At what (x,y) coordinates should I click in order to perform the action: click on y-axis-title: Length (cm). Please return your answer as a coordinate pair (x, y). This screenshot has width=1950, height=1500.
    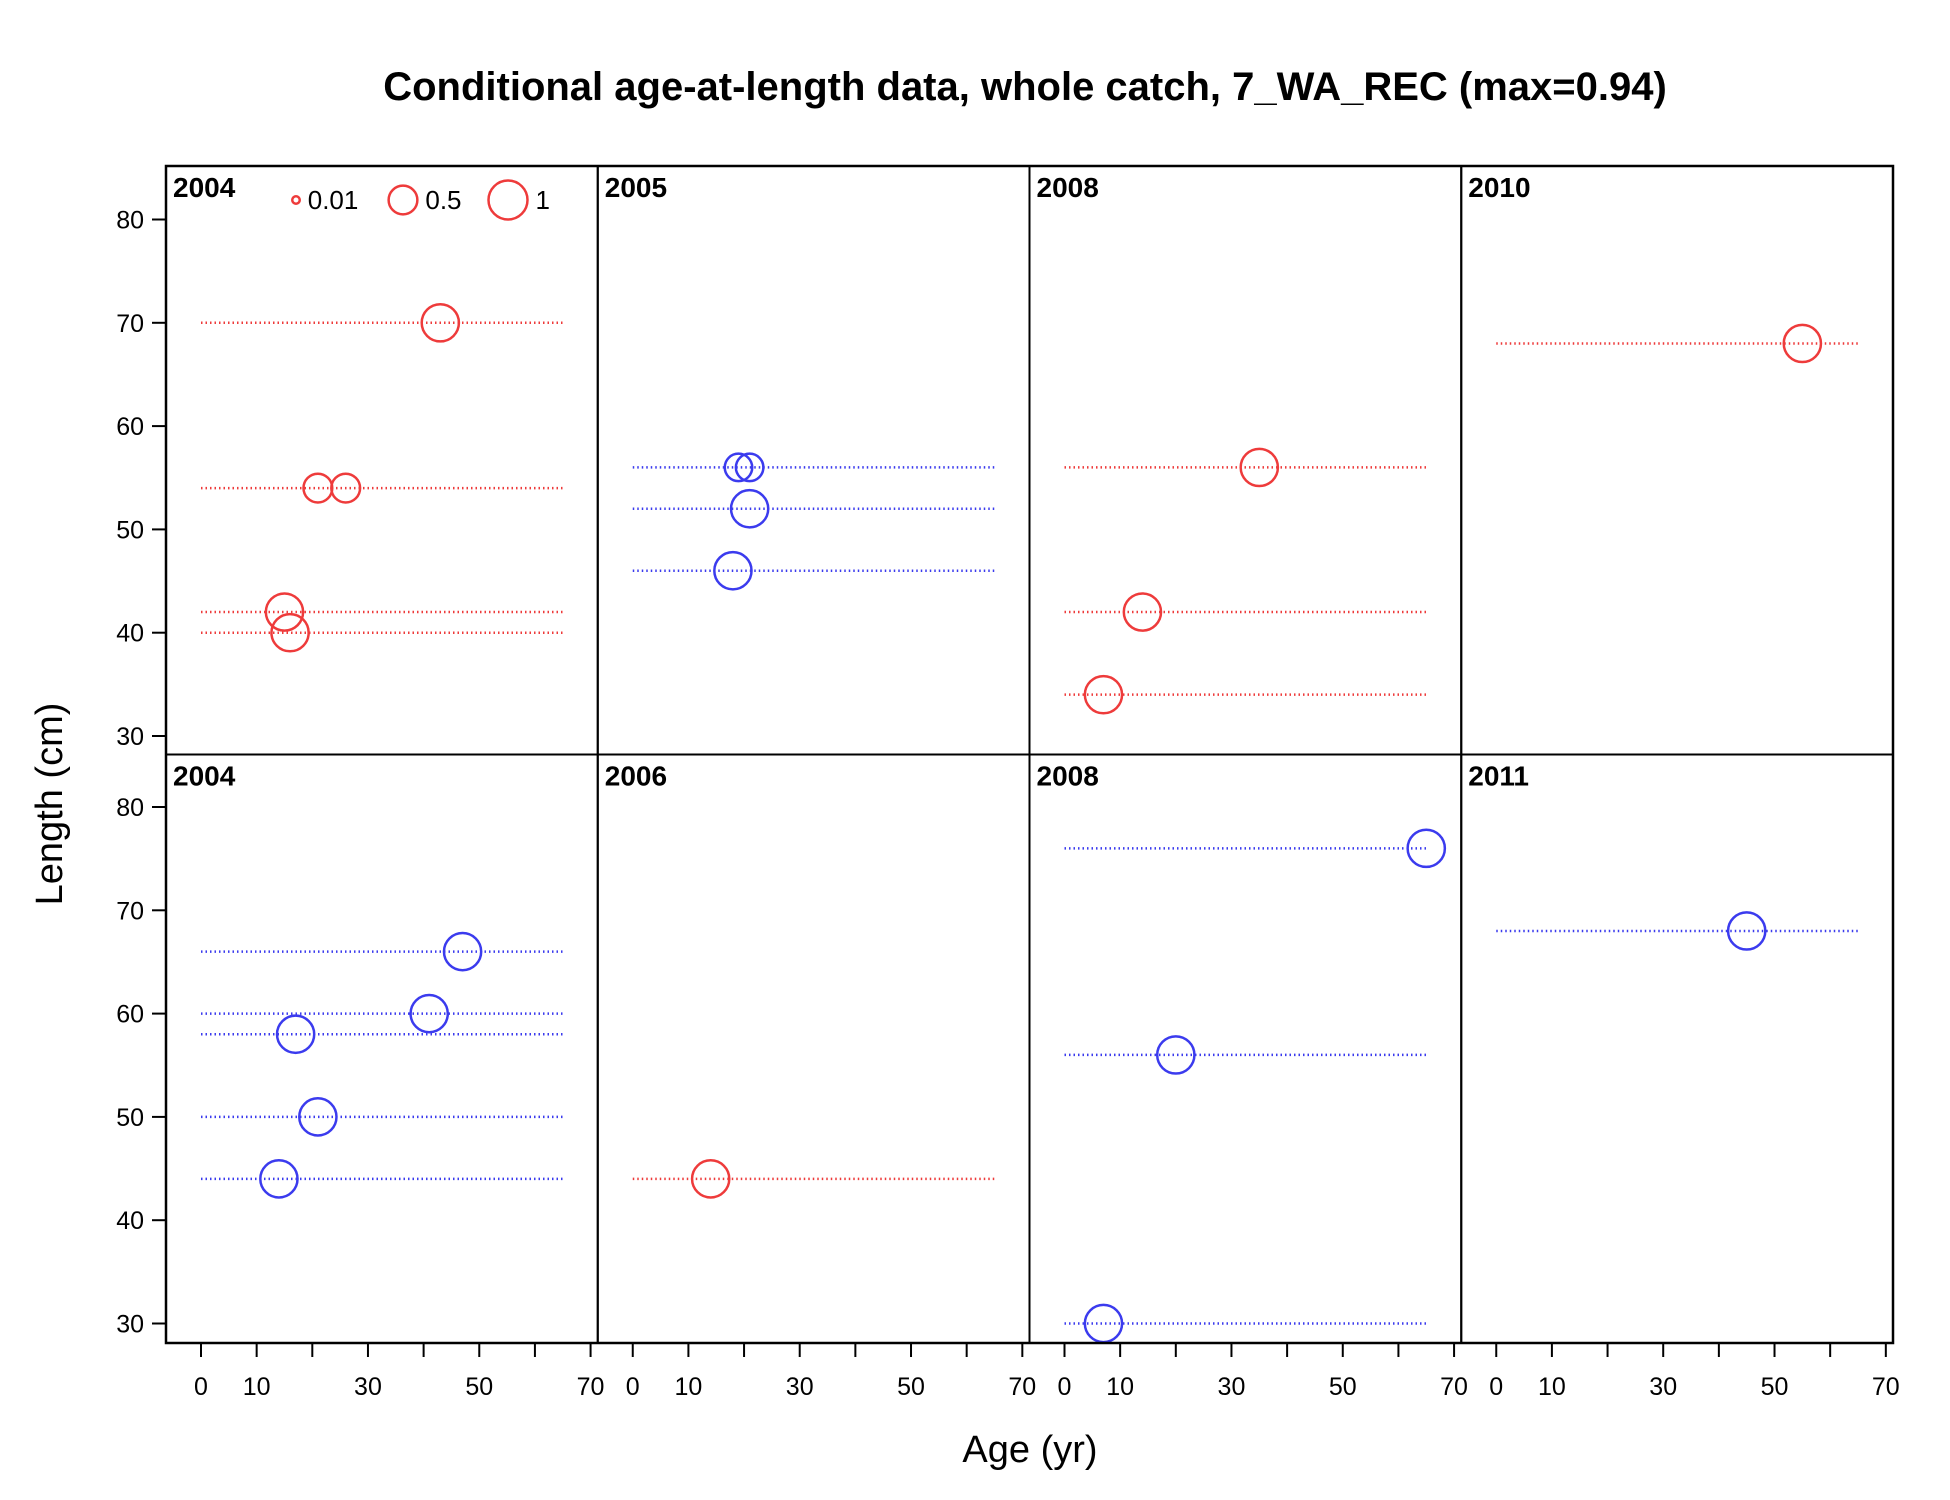
    Looking at the image, I should click on (50, 804).